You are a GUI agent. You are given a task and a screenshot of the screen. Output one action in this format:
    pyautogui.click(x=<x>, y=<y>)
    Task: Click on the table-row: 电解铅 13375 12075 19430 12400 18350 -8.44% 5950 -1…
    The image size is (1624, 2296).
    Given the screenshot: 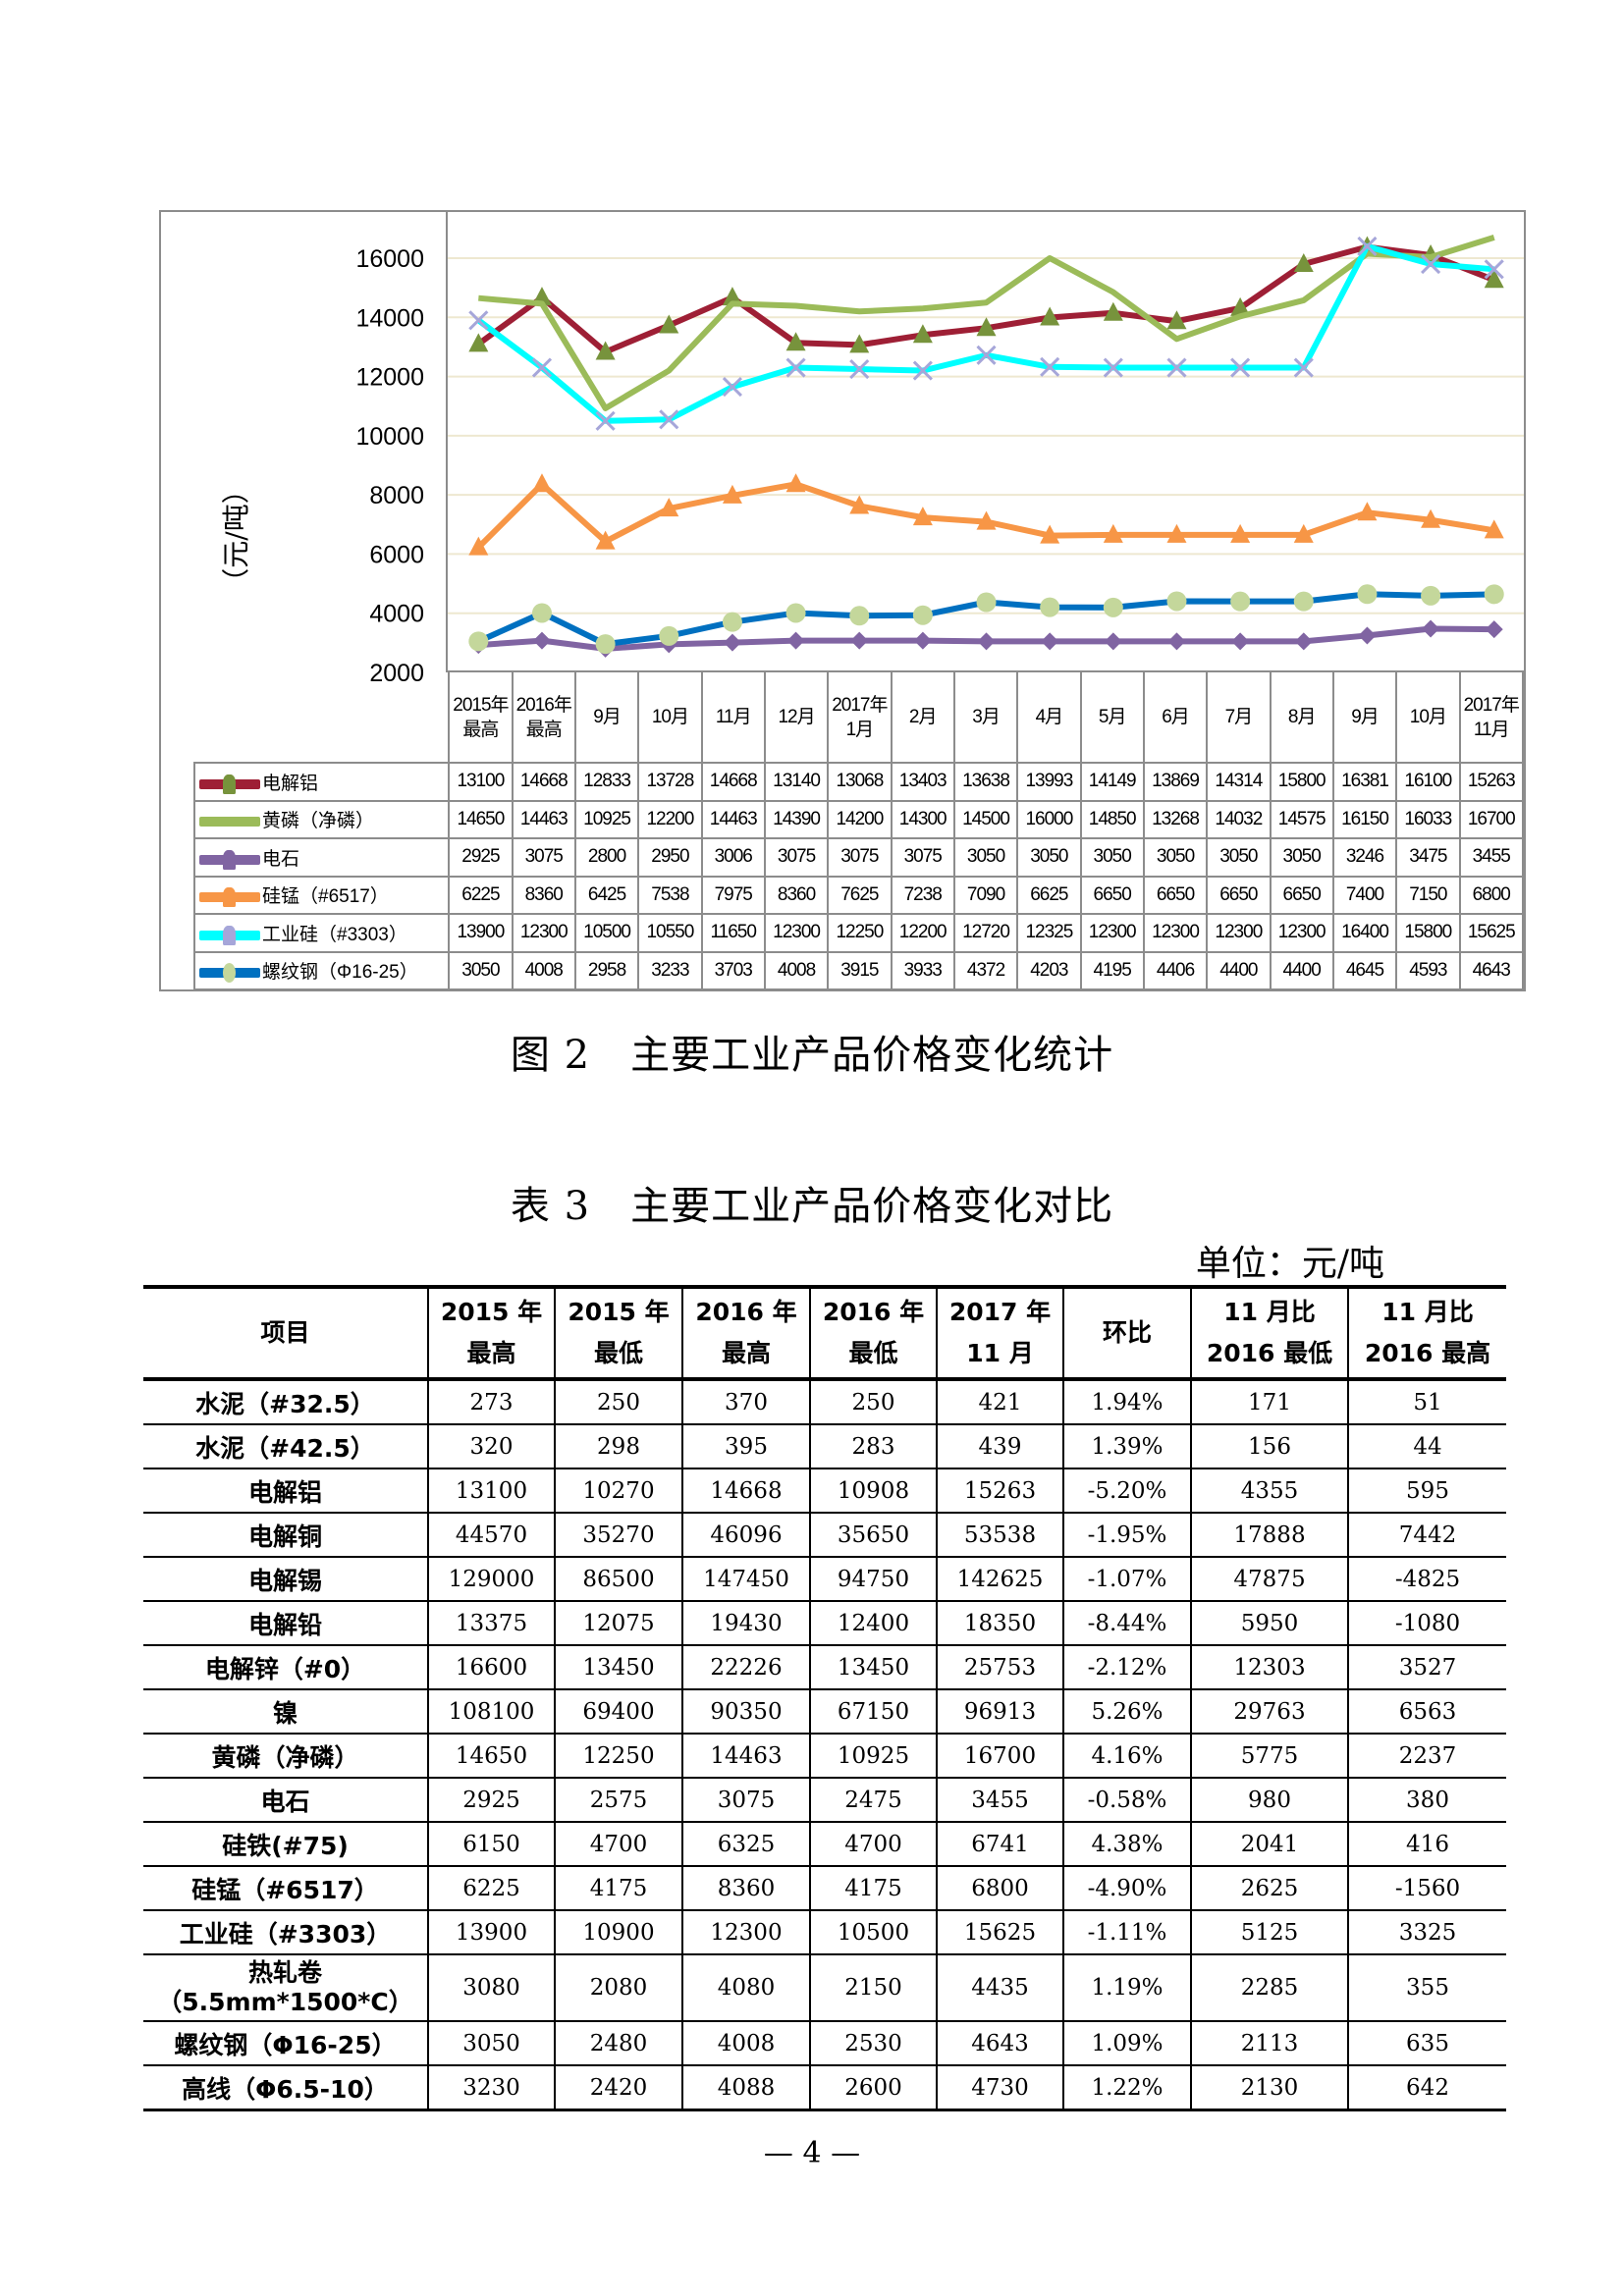 What is the action you would take?
    pyautogui.click(x=824, y=1623)
    